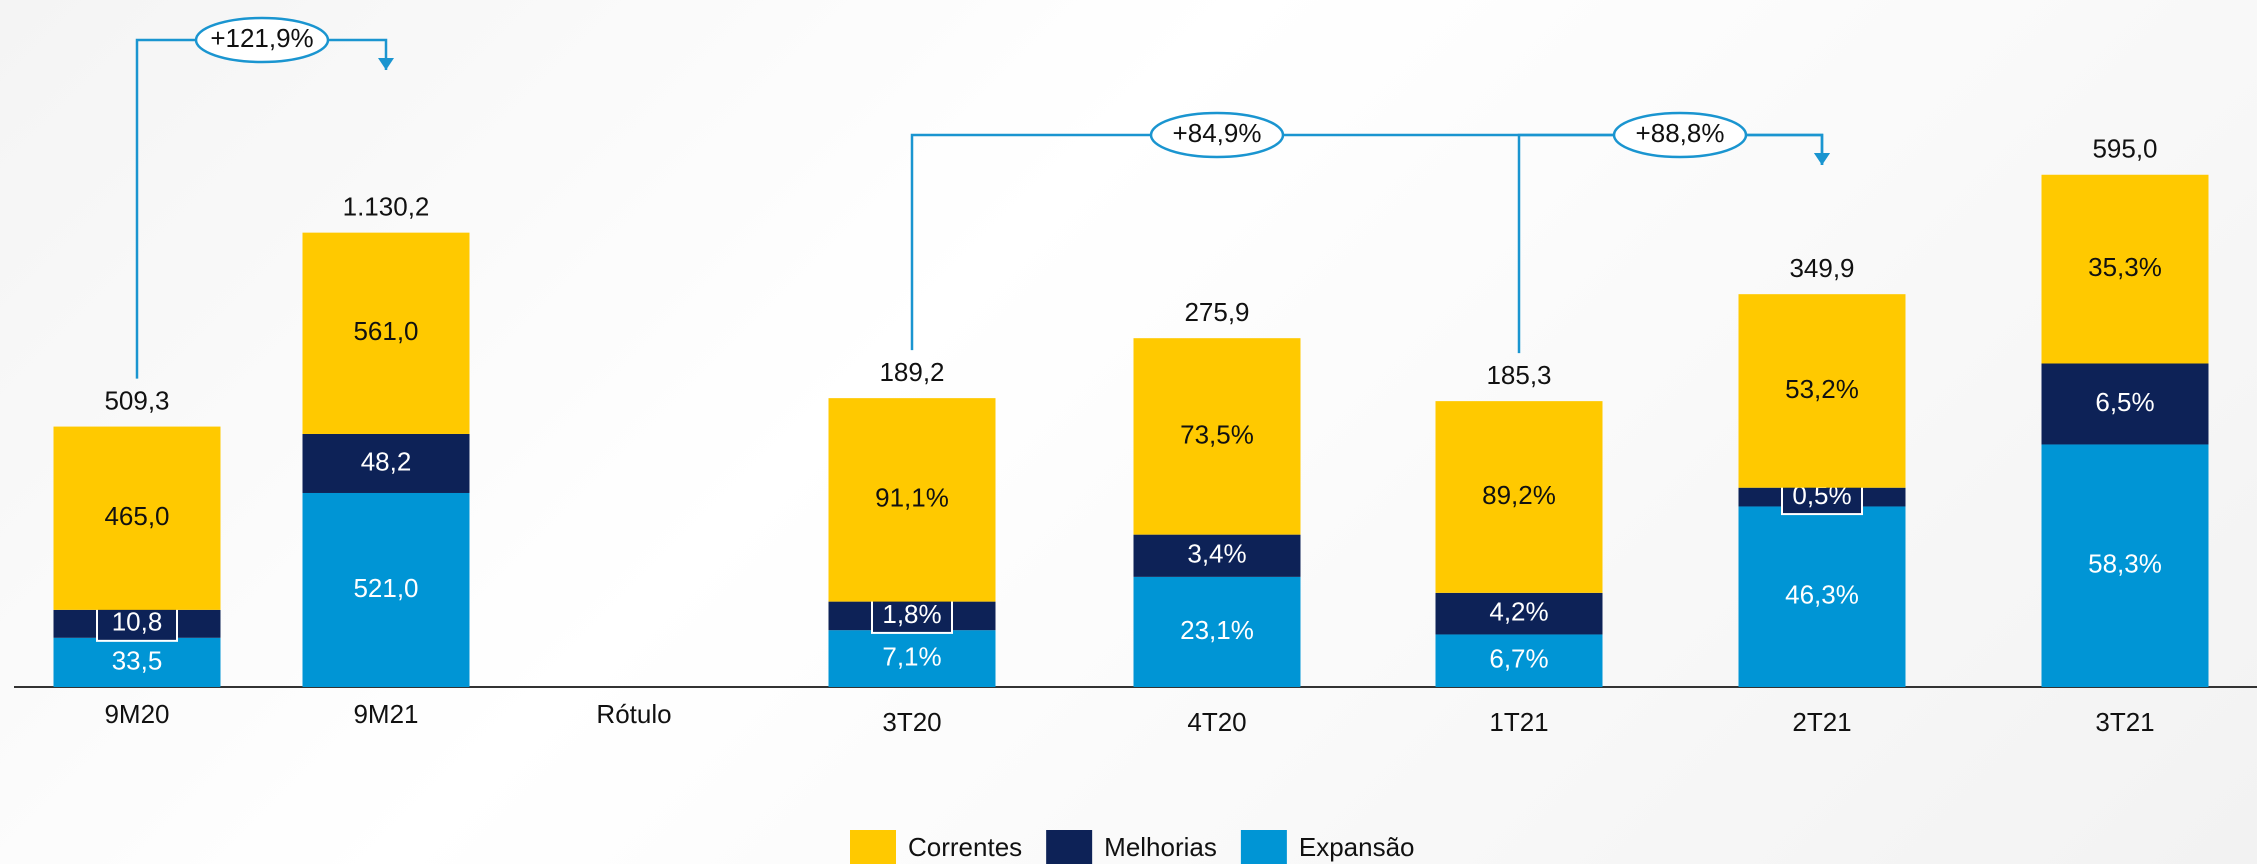 The image size is (2257, 864). Describe the element at coordinates (2124, 722) in the screenshot. I see `x-tick-label: 3T21` at that location.